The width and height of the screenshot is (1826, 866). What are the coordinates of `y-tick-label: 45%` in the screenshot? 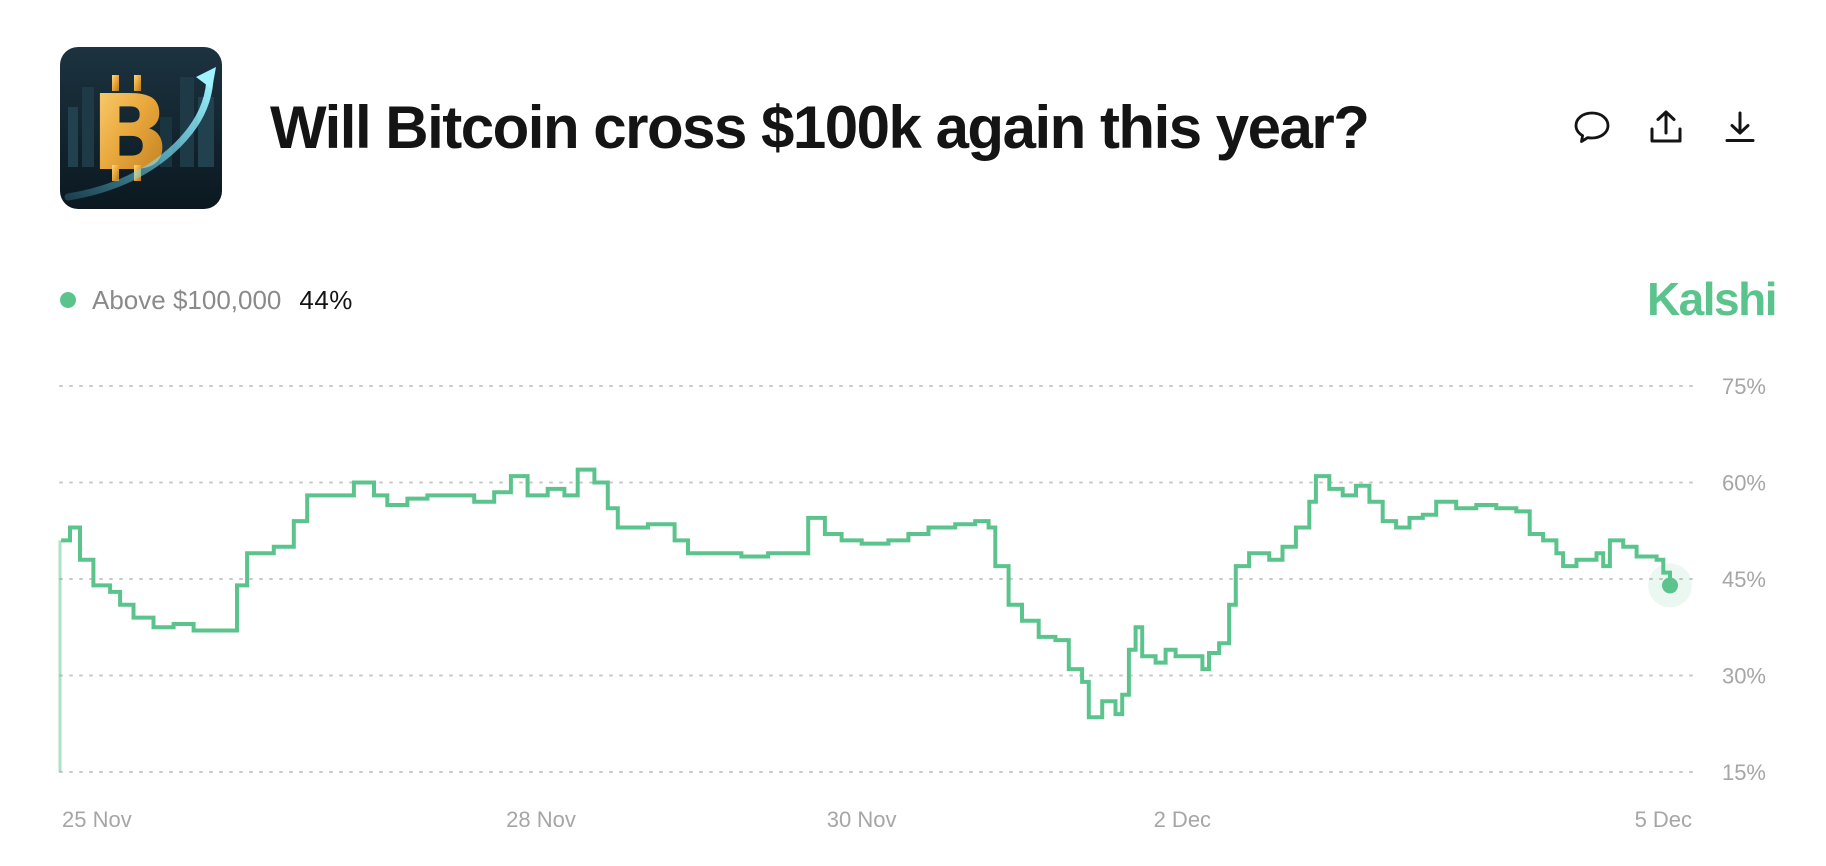 It's located at (1744, 579).